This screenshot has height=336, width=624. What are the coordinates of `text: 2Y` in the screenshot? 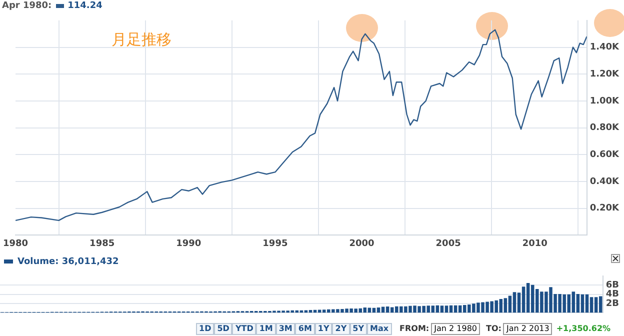 It's located at (341, 328).